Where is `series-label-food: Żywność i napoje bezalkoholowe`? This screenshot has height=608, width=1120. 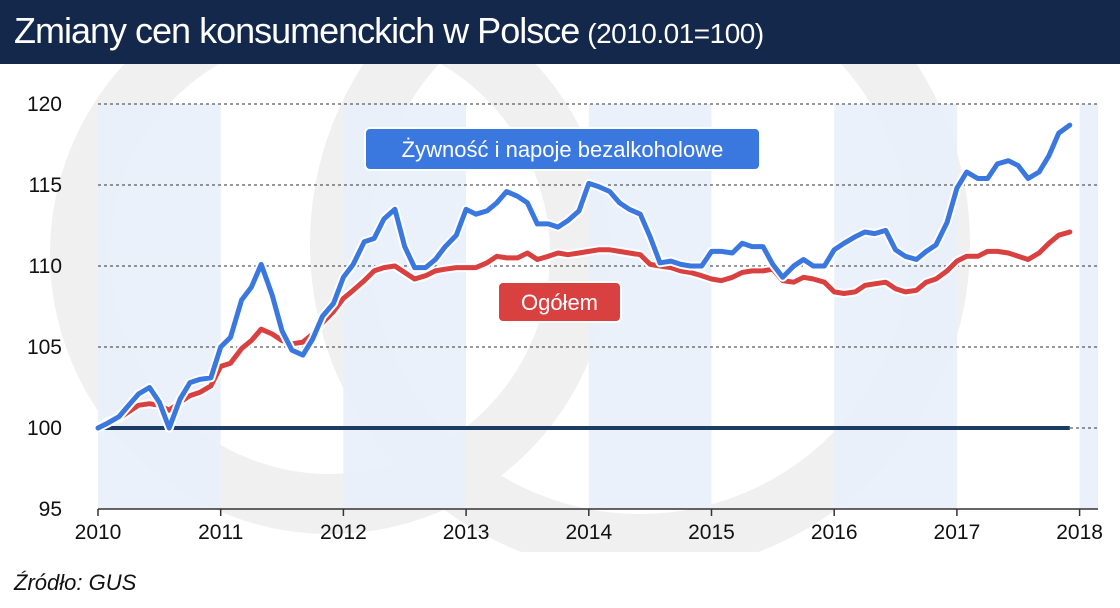
series-label-food: Żywność i napoje bezalkoholowe is located at coordinates (563, 149).